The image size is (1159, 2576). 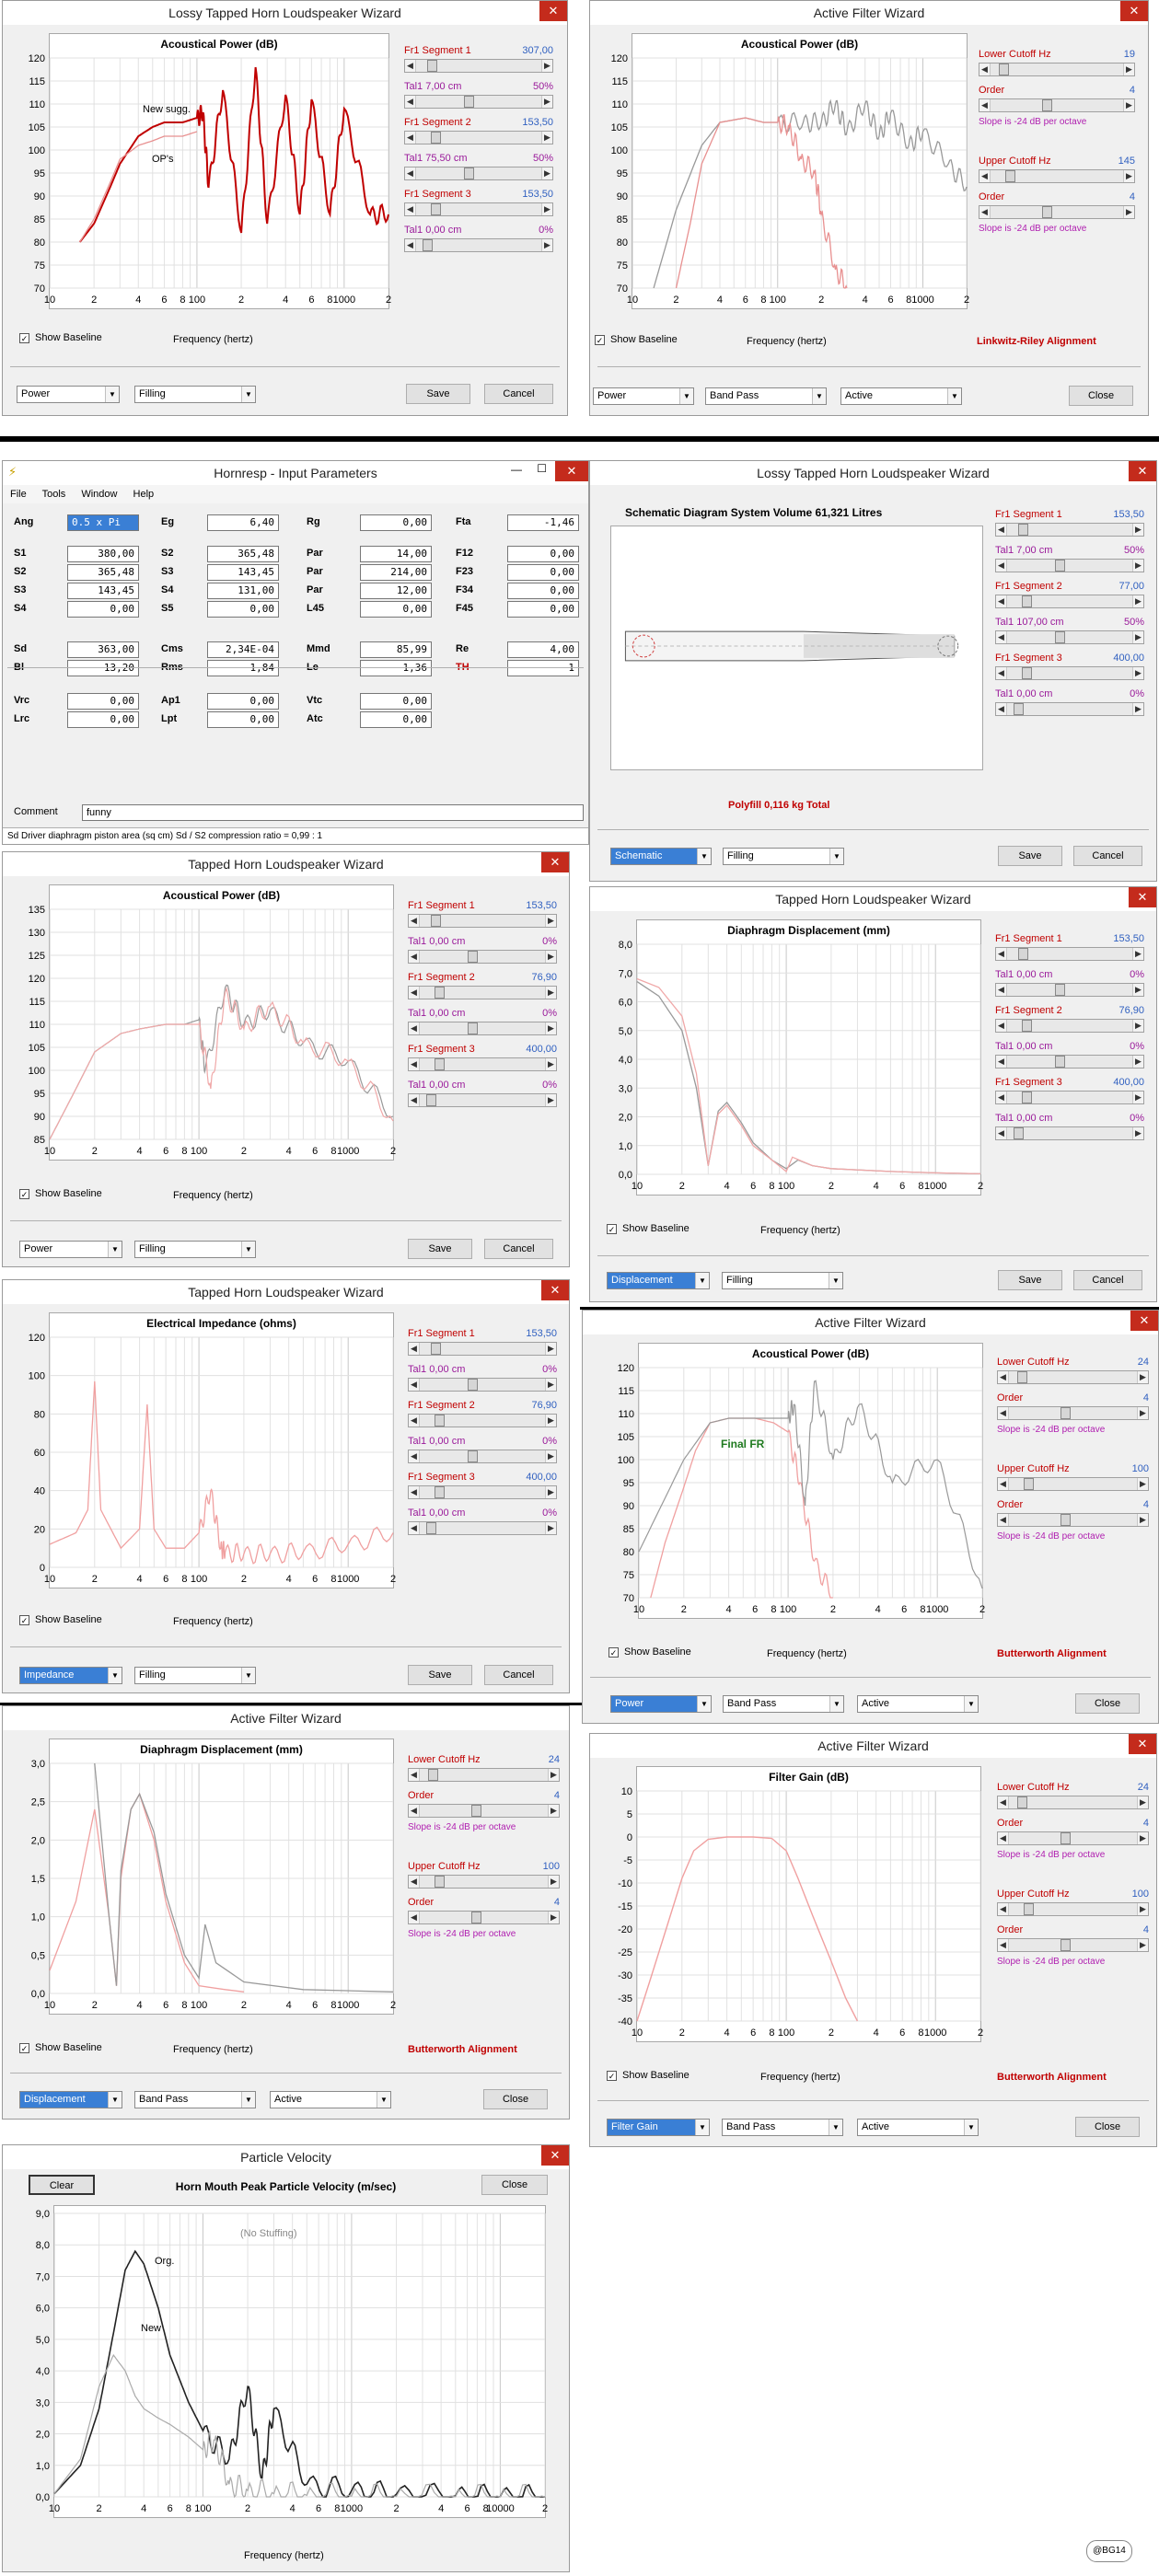 I want to click on menu-window: Window, so click(x=99, y=495).